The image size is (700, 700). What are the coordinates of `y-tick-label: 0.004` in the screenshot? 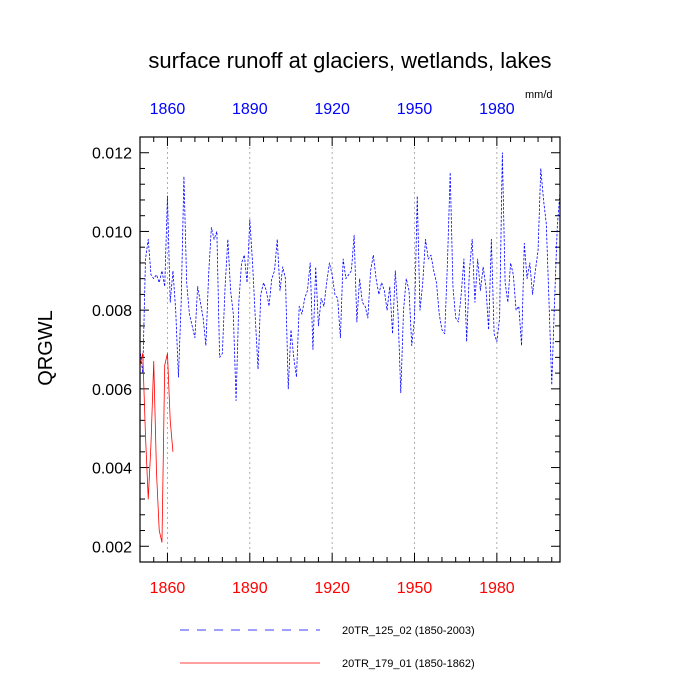 It's located at (112, 469).